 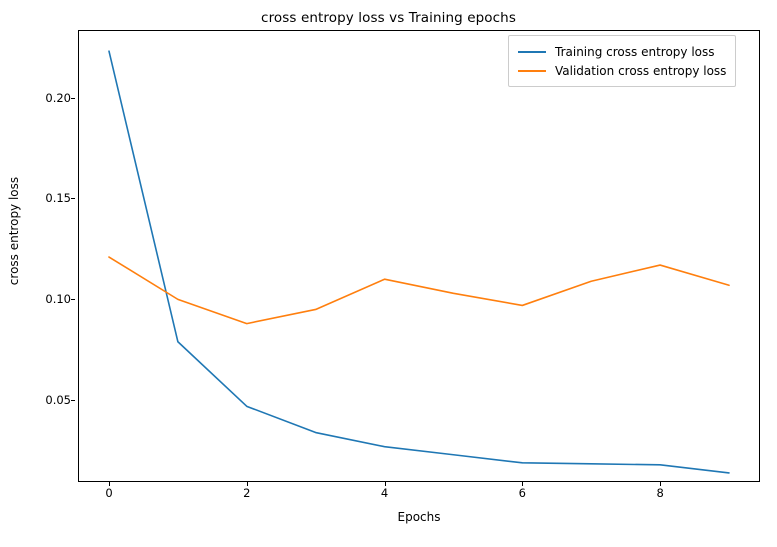 I want to click on legend-item-training: Training cross entropy loss, so click(x=622, y=51).